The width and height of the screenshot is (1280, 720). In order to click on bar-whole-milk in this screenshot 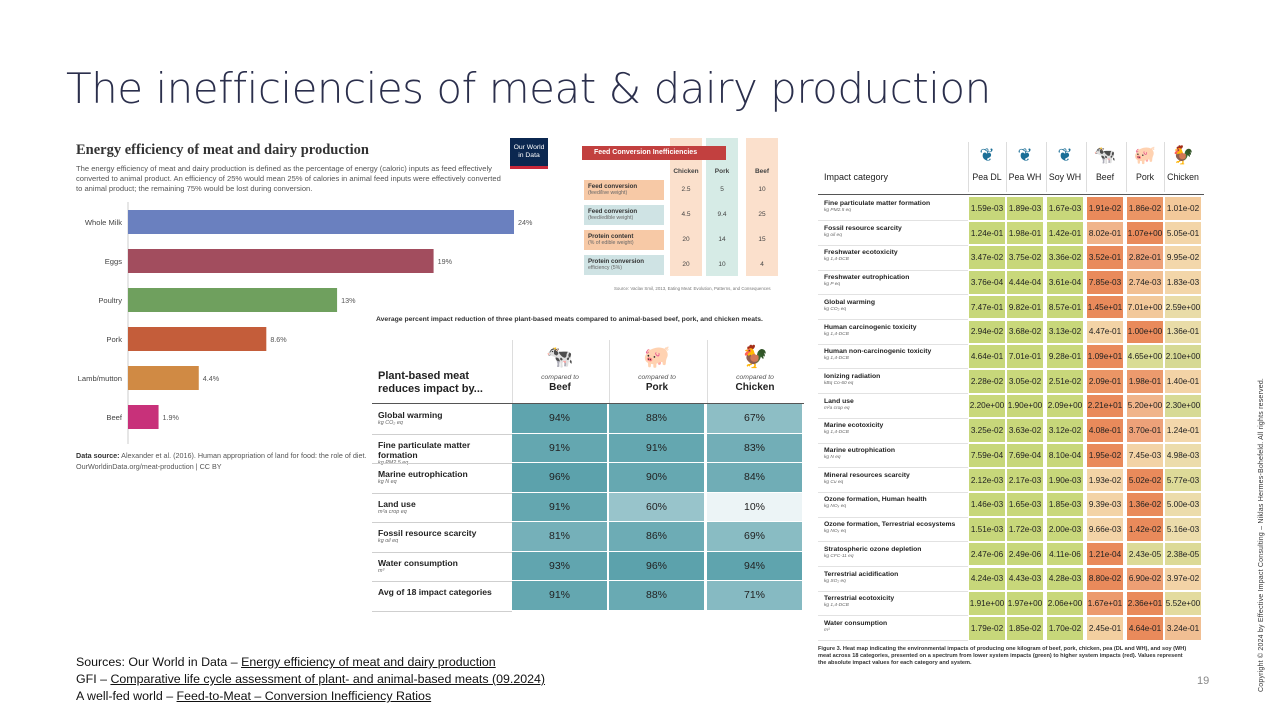, I will do `click(321, 222)`.